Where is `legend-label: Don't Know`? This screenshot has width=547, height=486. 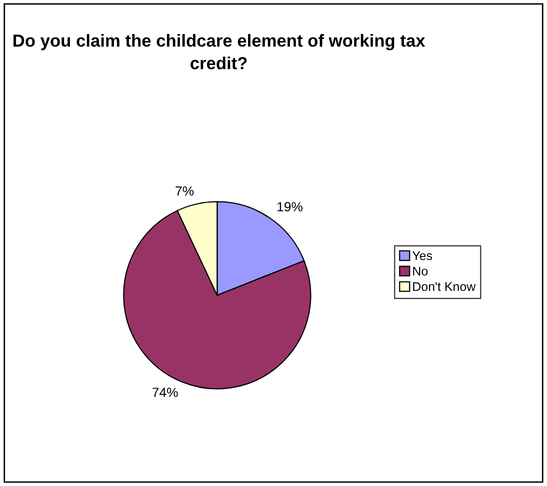 legend-label: Don't Know is located at coordinates (444, 287).